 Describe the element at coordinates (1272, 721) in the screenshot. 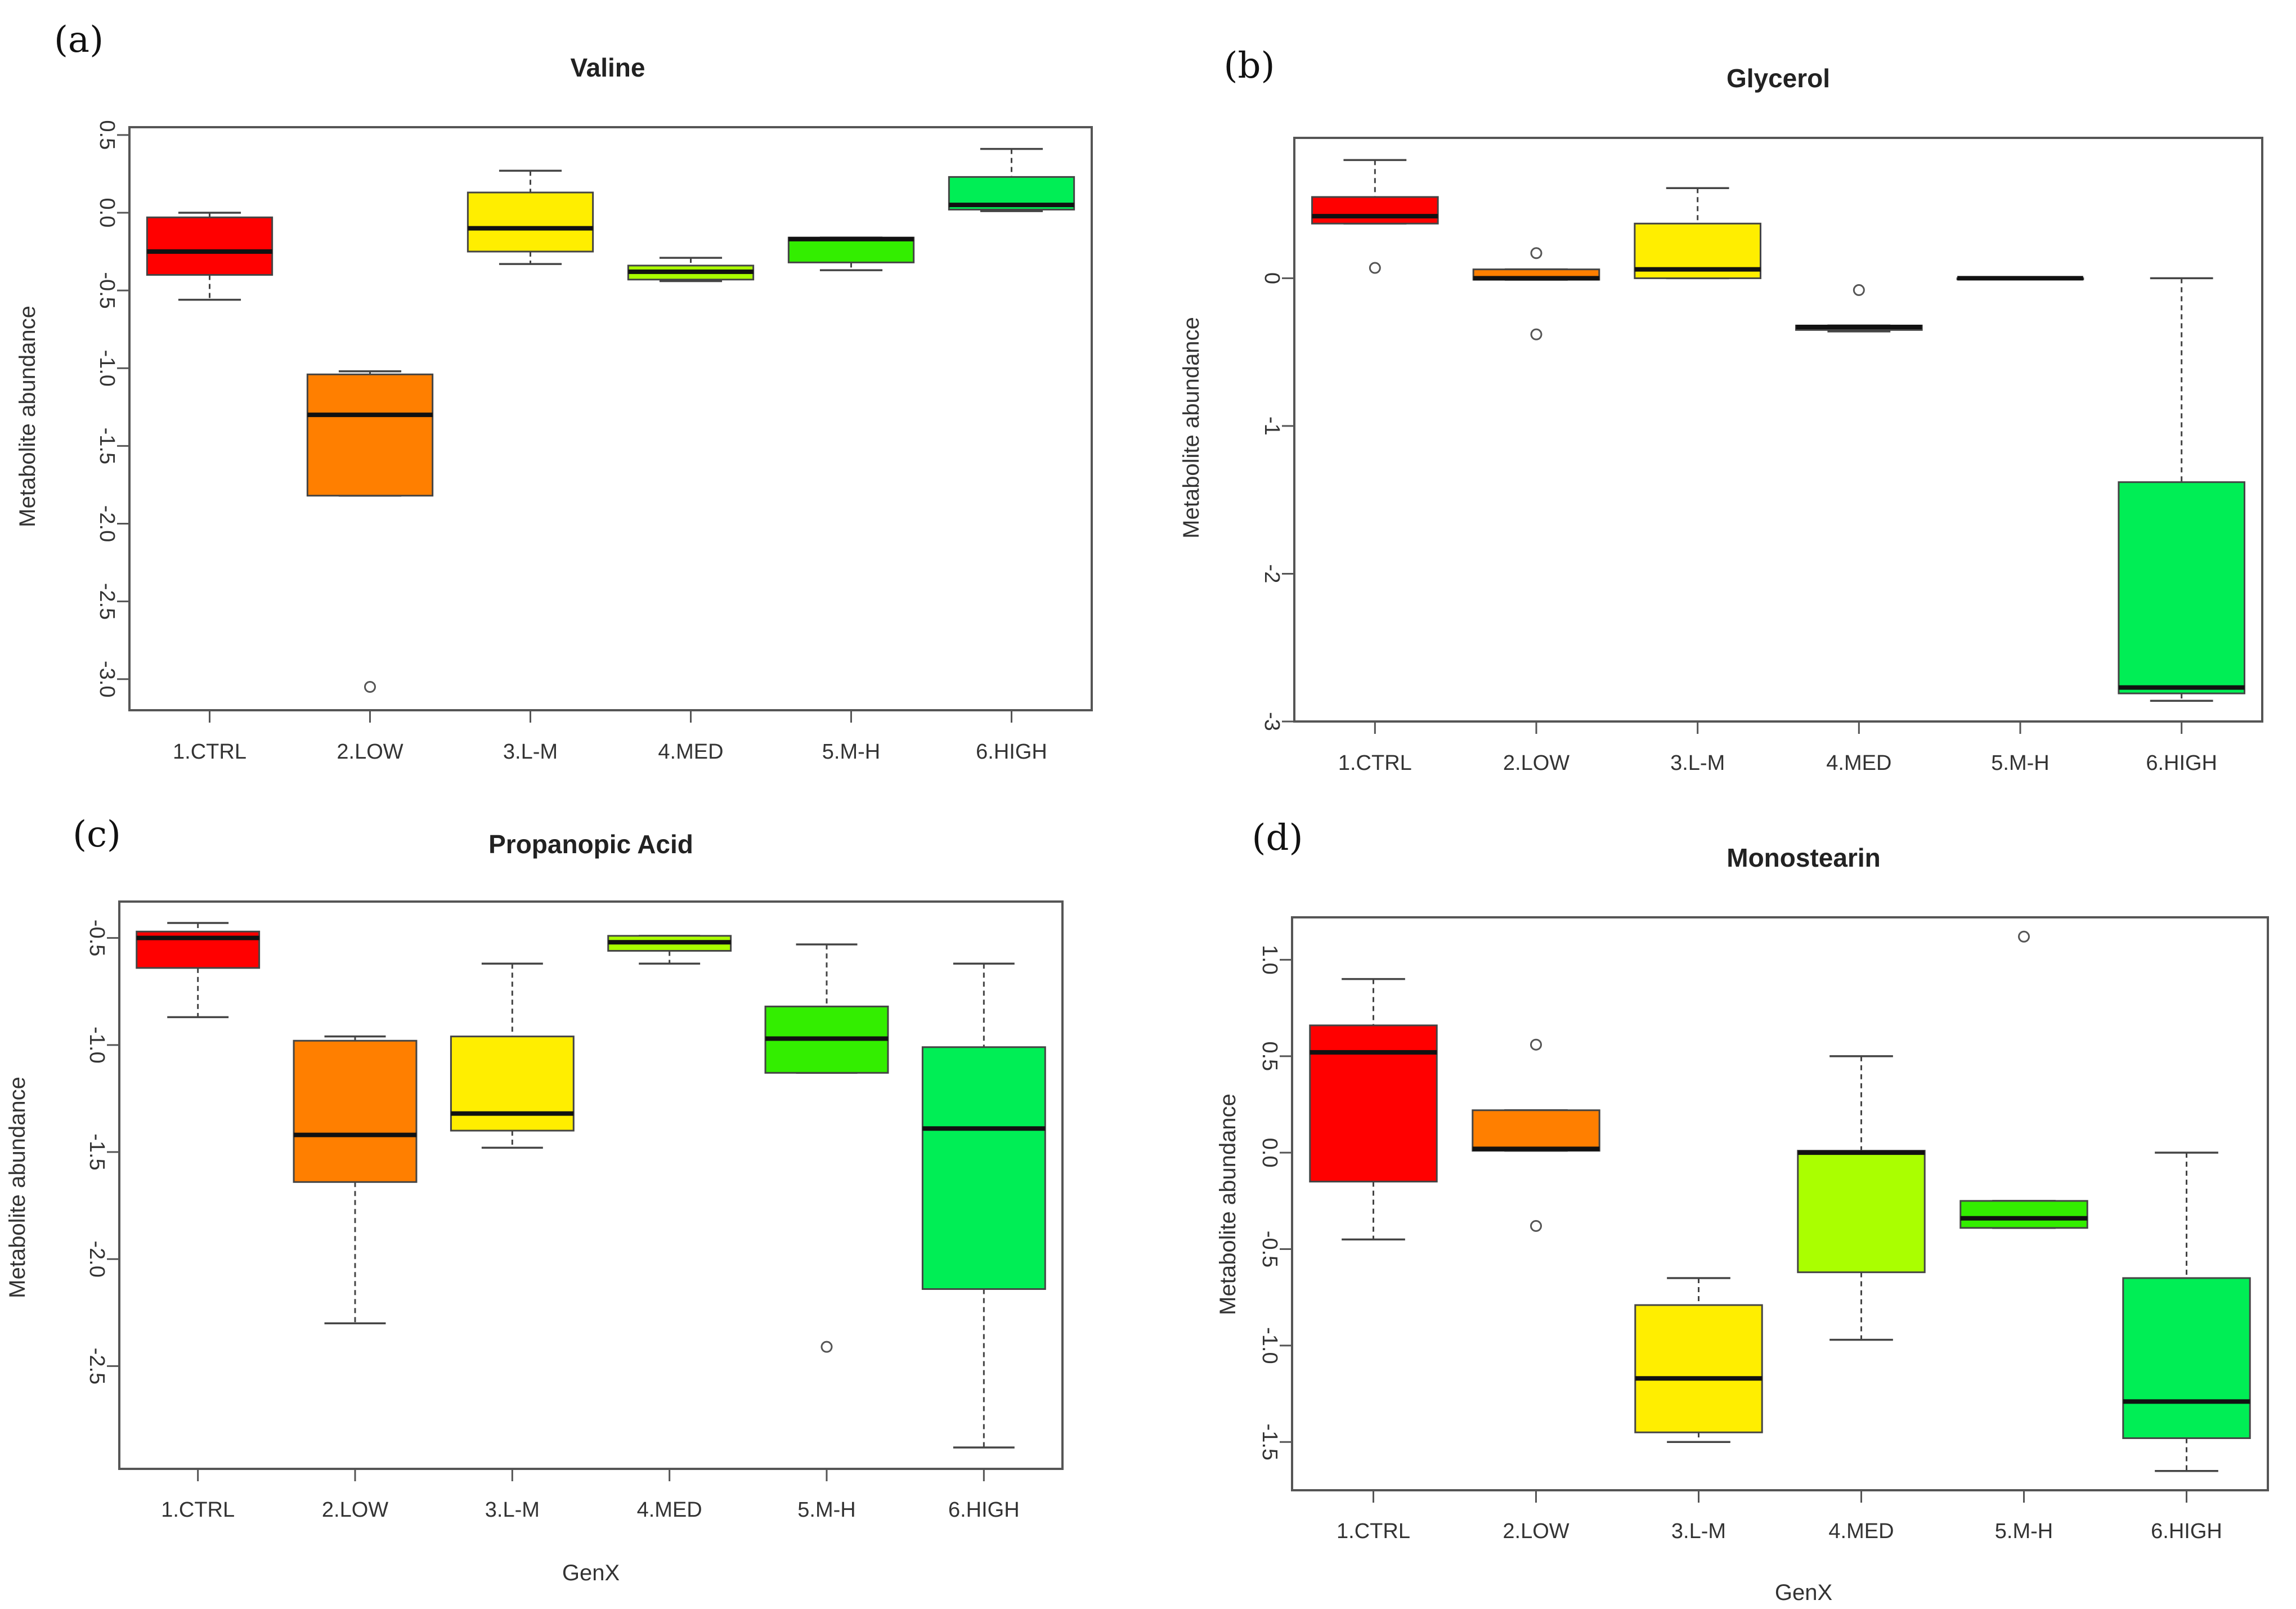

I see `y-tick-label: -3` at that location.